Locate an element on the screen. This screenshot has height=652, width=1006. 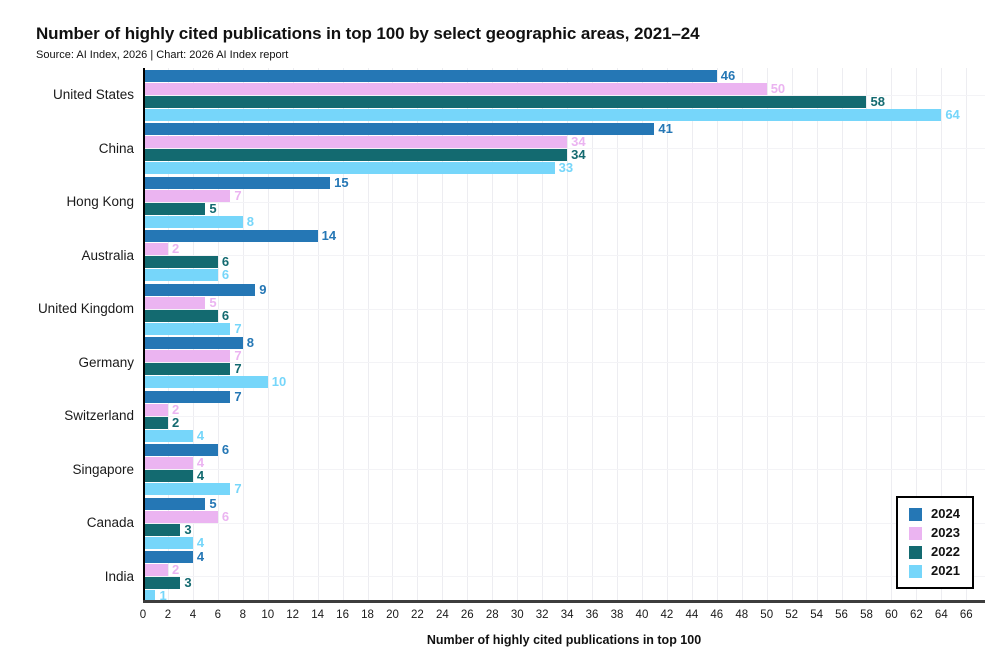
legend-item-2021: 2021 is located at coordinates (934, 571).